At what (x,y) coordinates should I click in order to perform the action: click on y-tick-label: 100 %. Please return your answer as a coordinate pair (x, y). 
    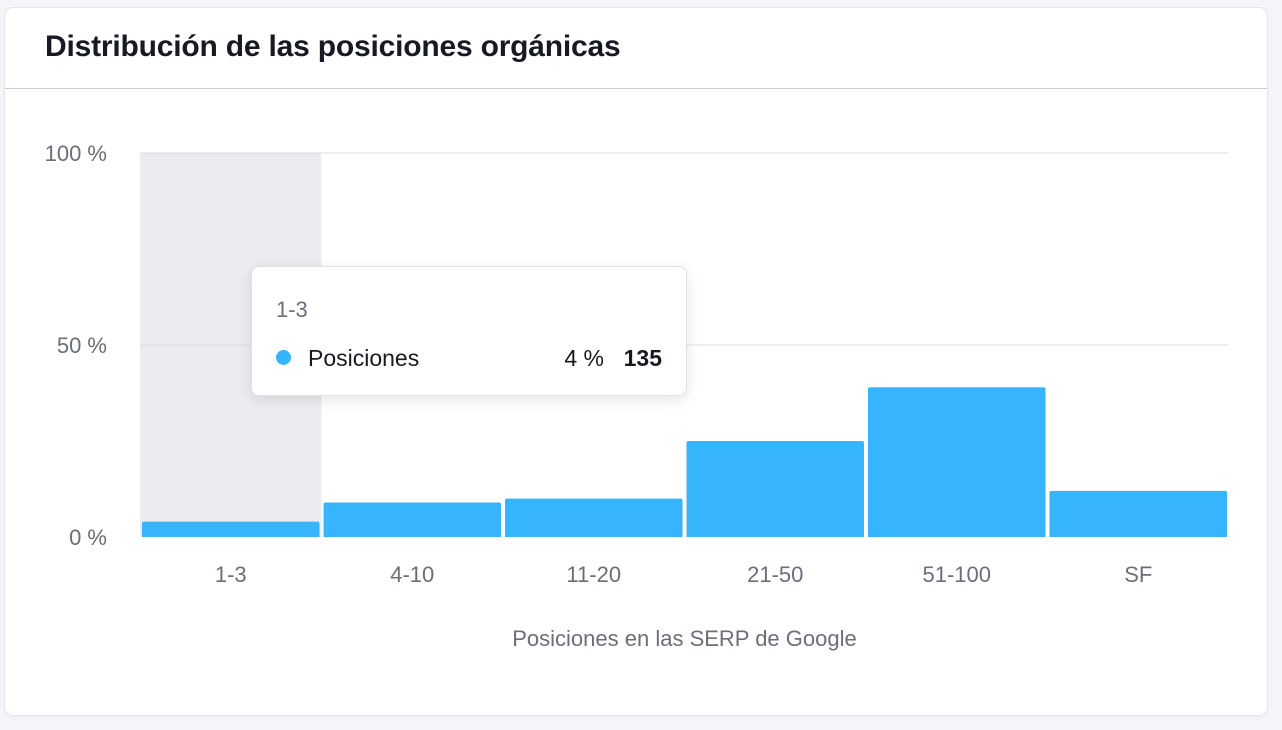
    Looking at the image, I should click on (76, 153).